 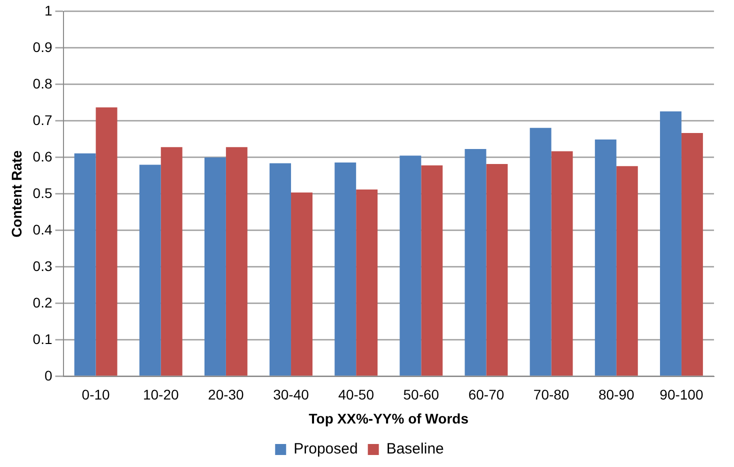 What do you see at coordinates (48, 10) in the screenshot?
I see `y-tick-label: 1` at bounding box center [48, 10].